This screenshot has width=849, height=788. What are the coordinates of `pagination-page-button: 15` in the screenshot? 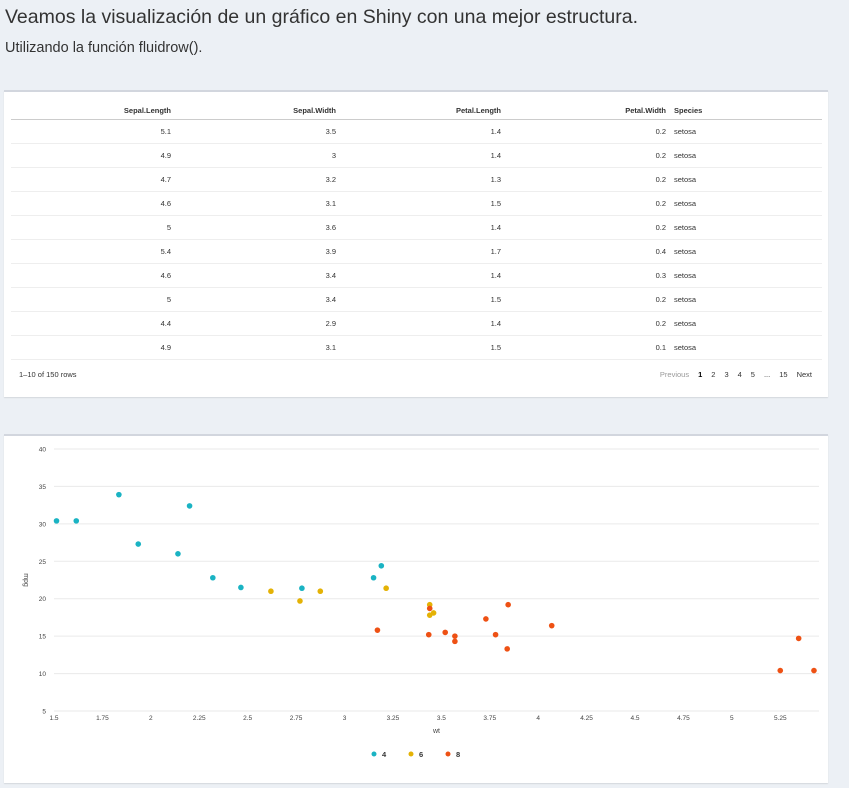 It's located at (783, 374).